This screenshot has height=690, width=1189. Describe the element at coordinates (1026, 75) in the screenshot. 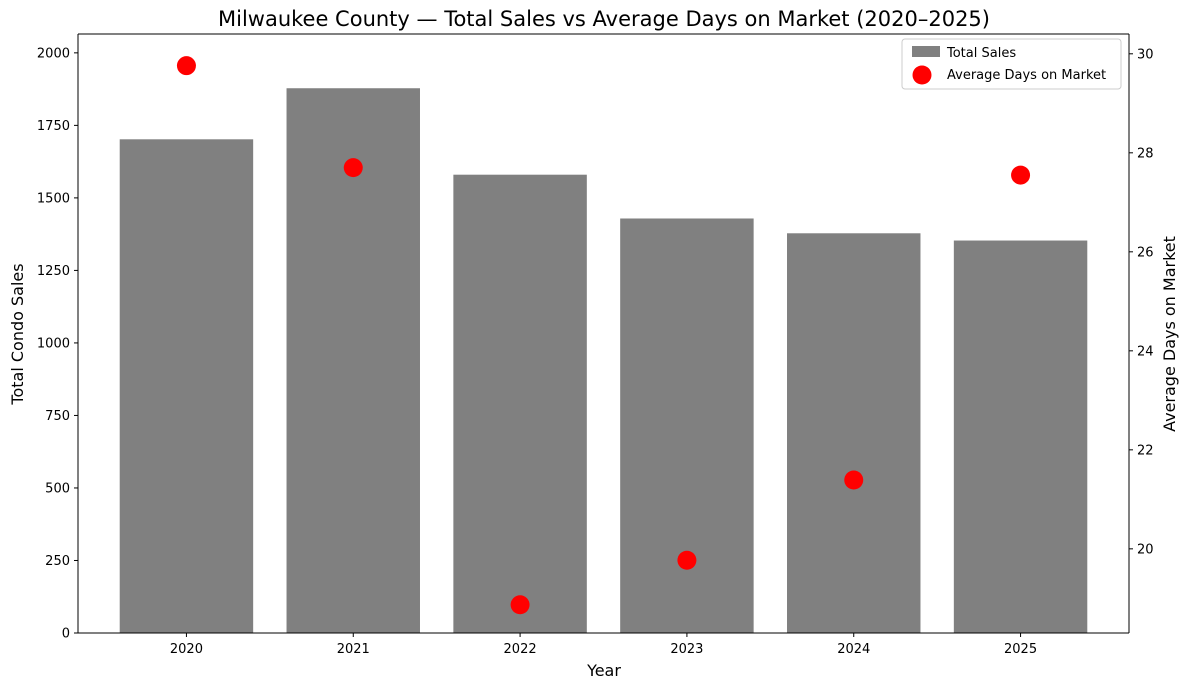

I see `legend-label-days-on-market: Average Days on Market` at that location.